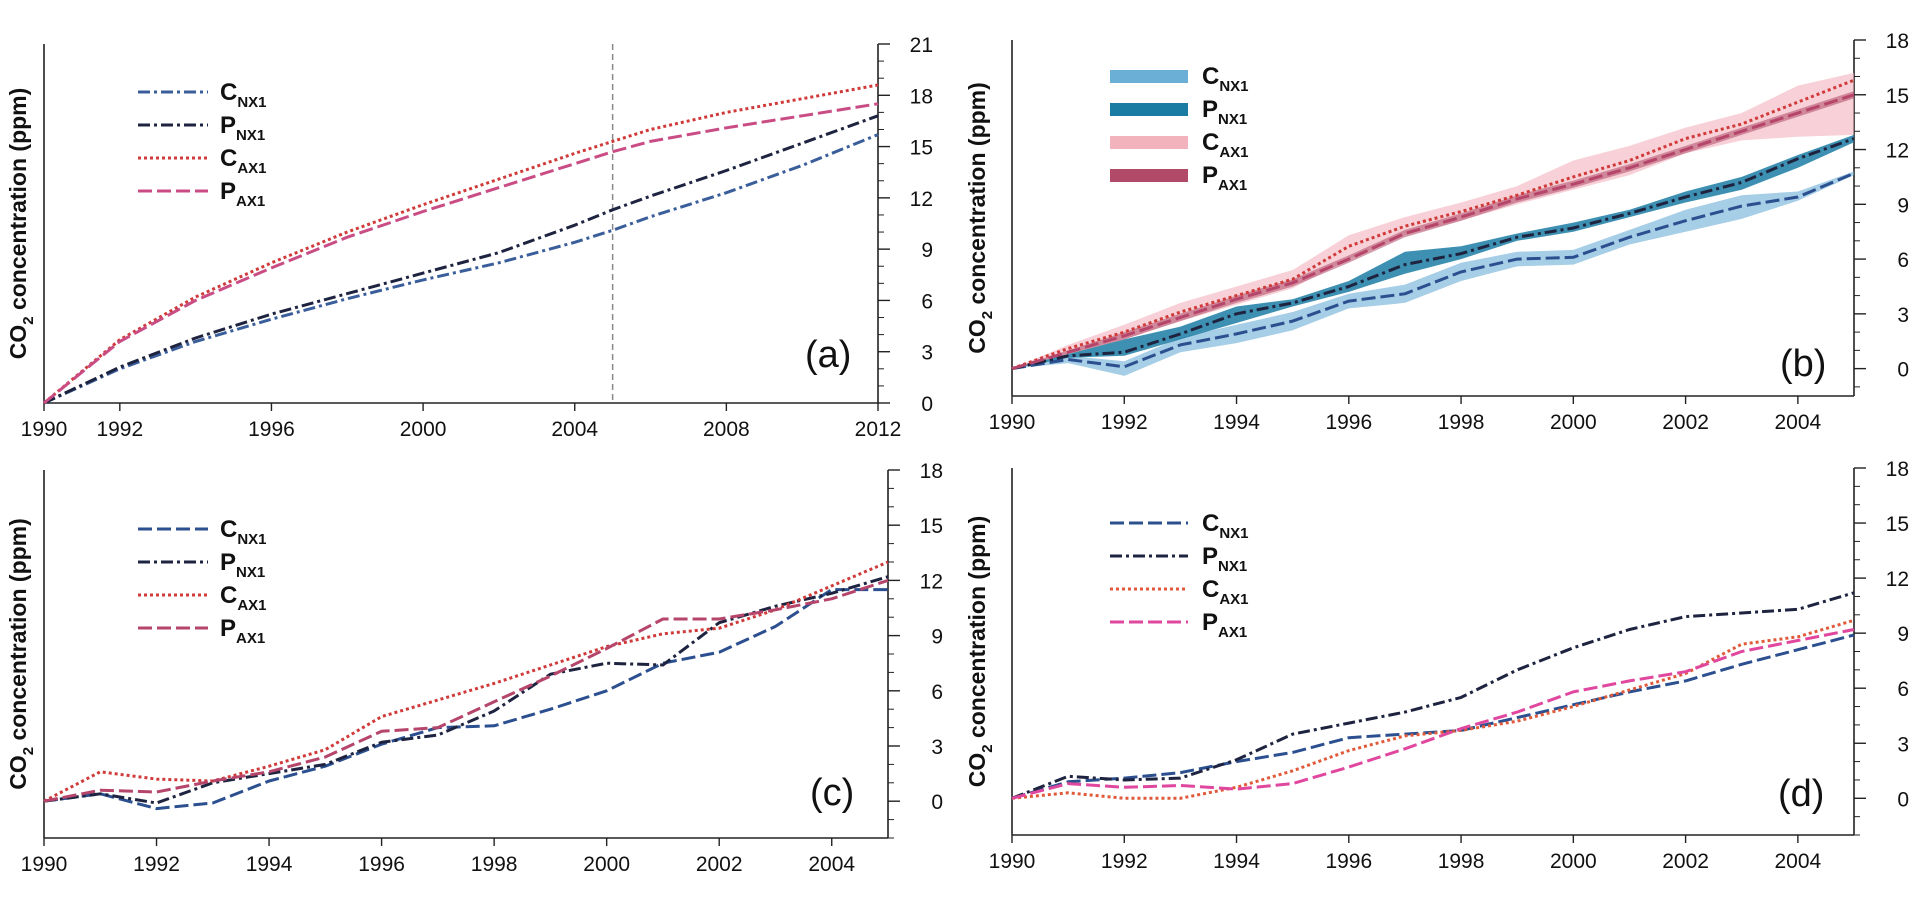  I want to click on panel-label: (c), so click(832, 793).